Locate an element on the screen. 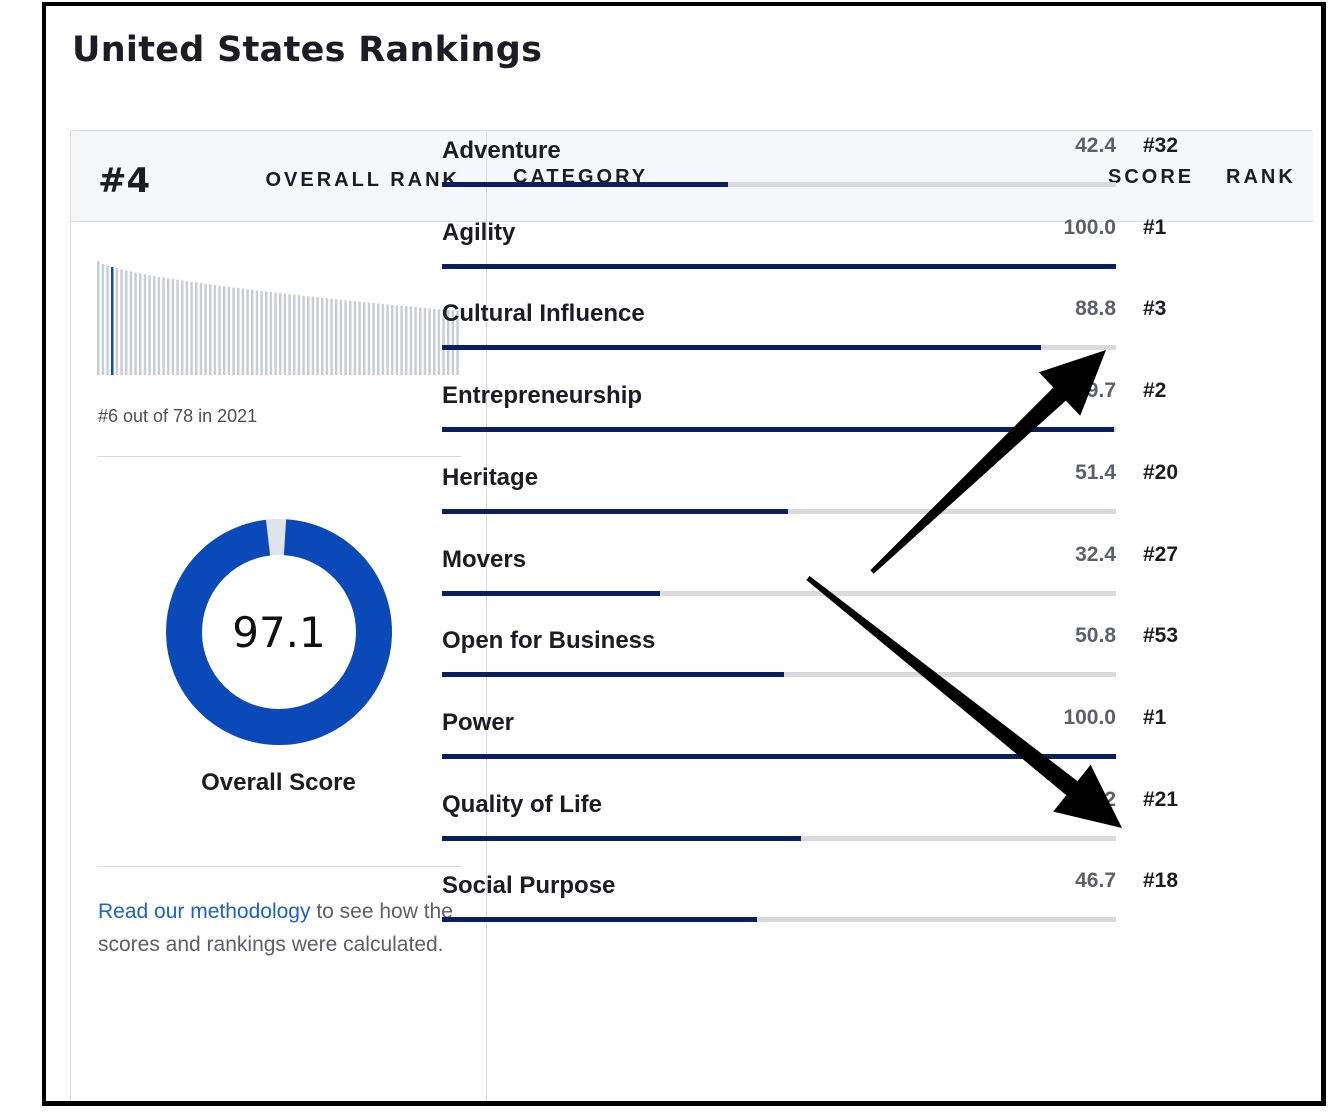 The image size is (1328, 1118). category-score: 42.4 is located at coordinates (1095, 145).